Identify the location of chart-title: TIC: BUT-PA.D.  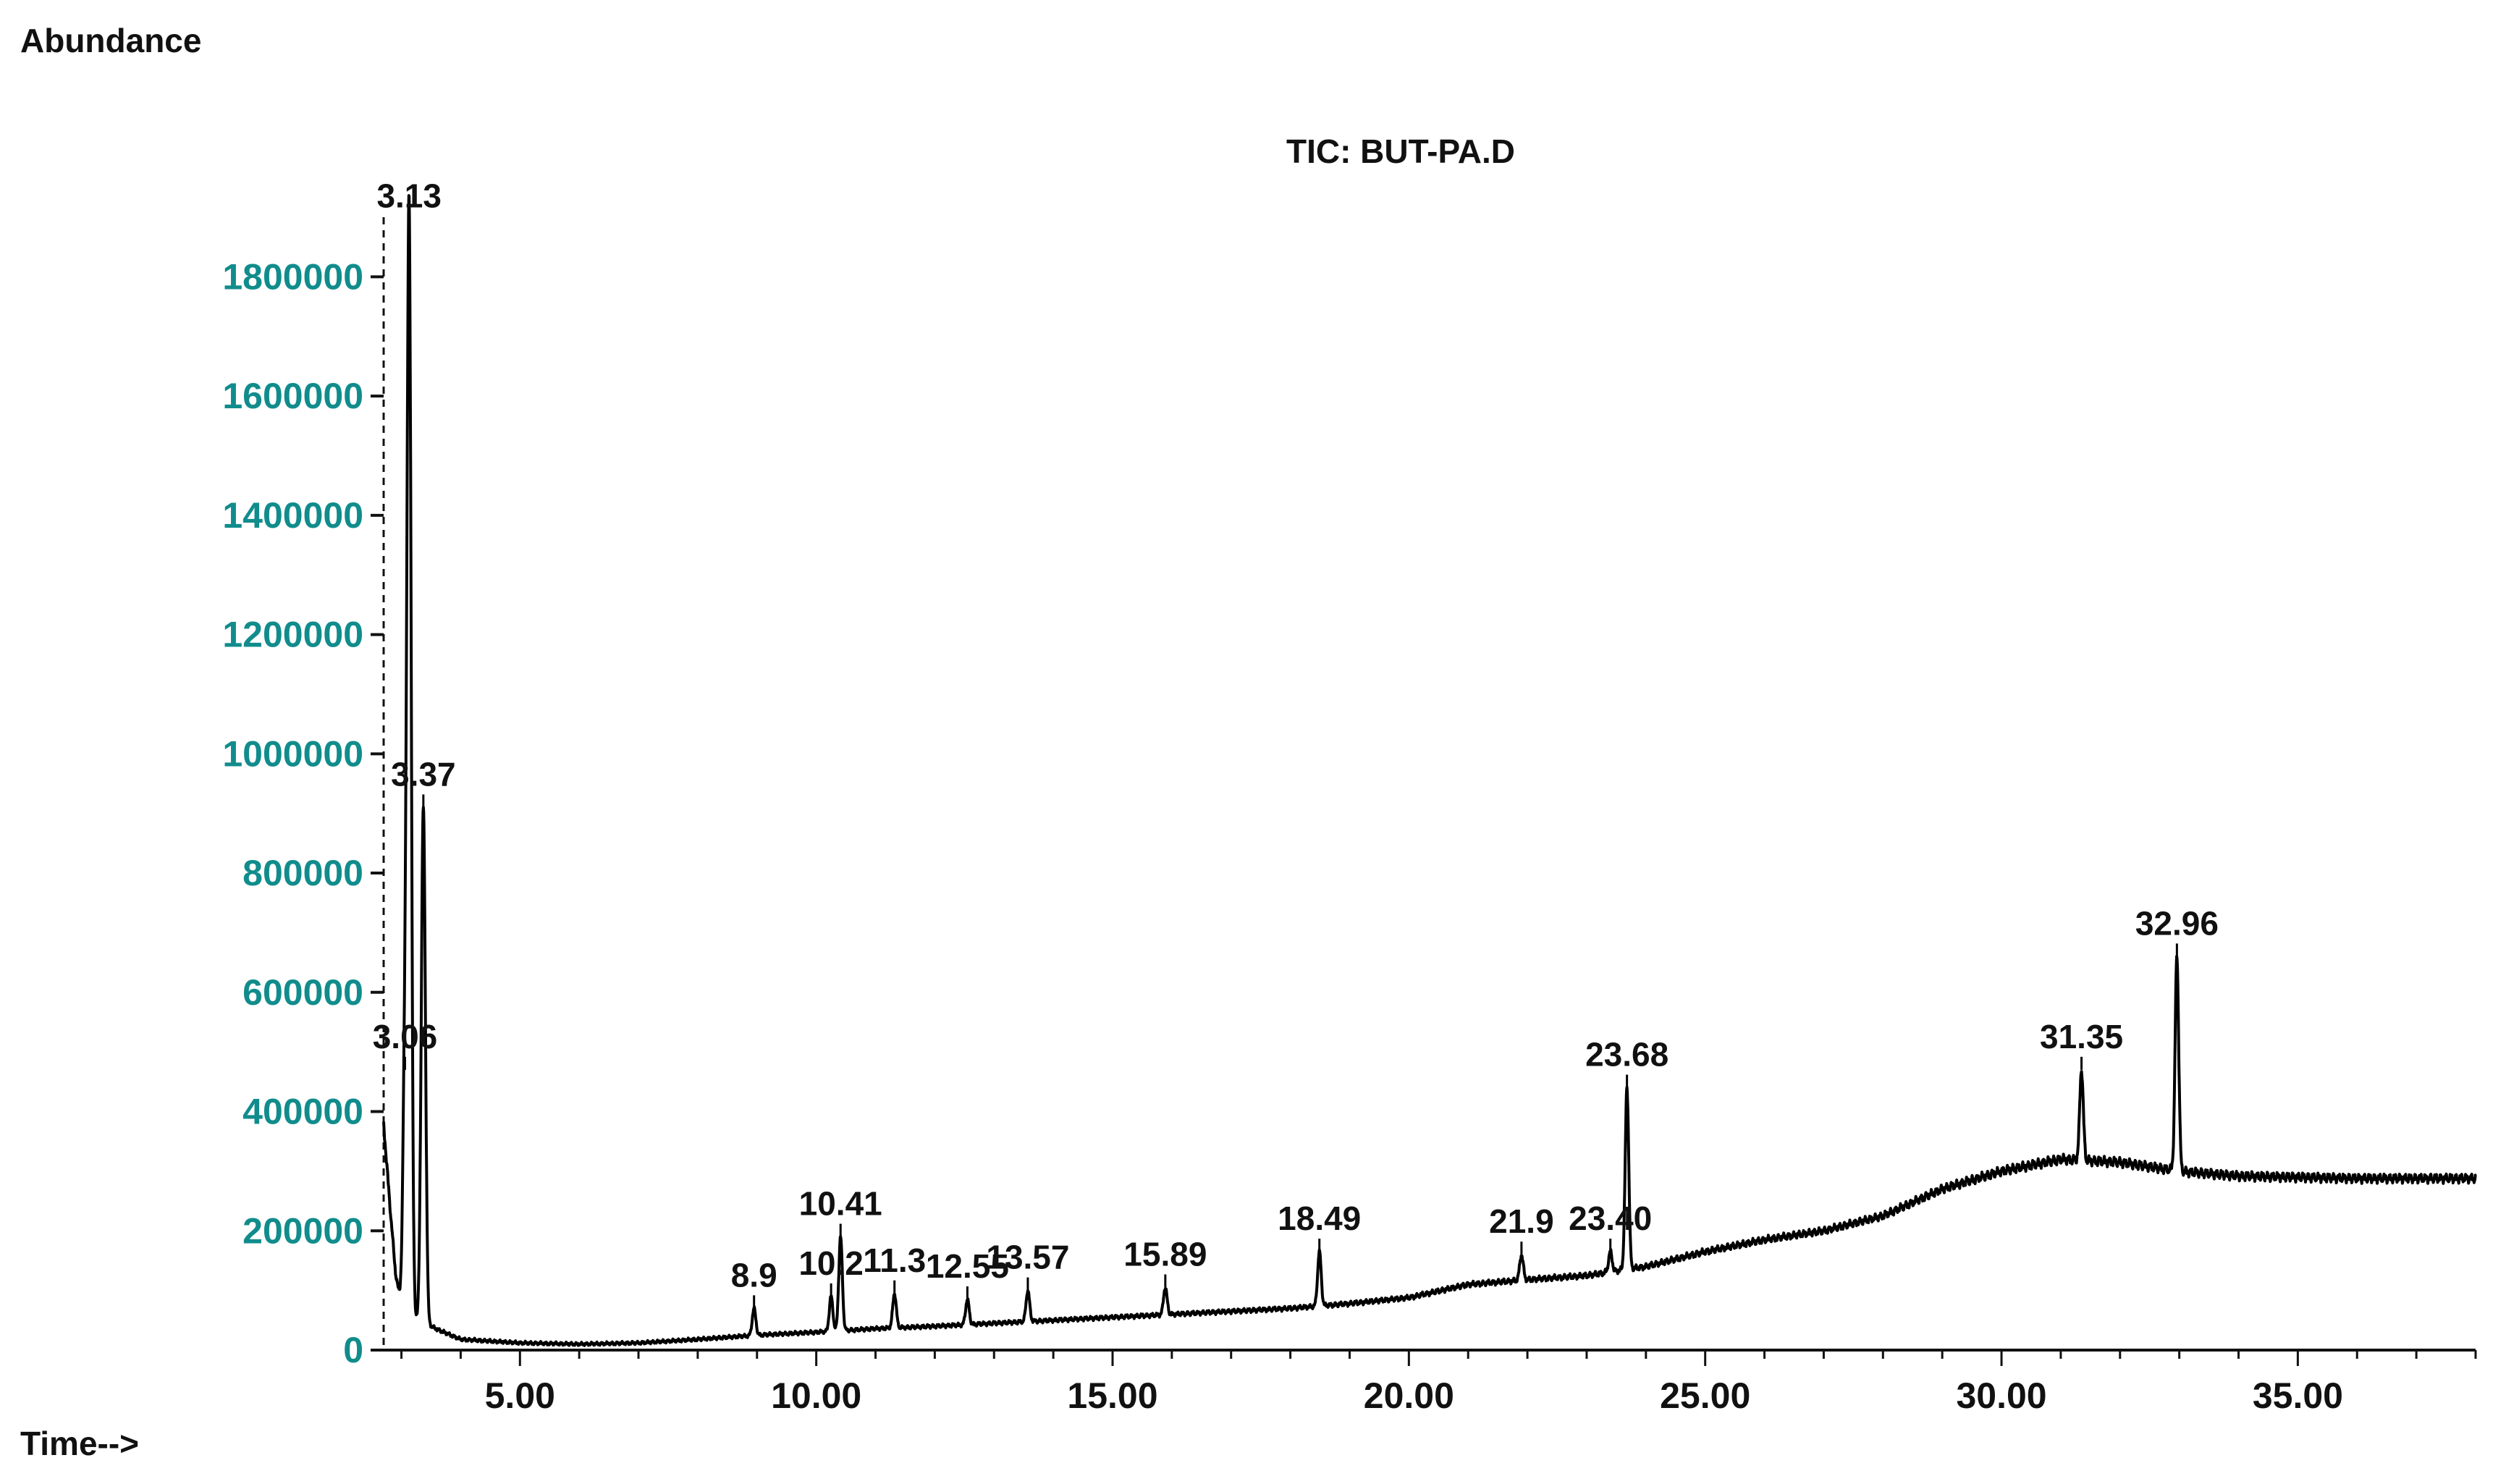
(1400, 151).